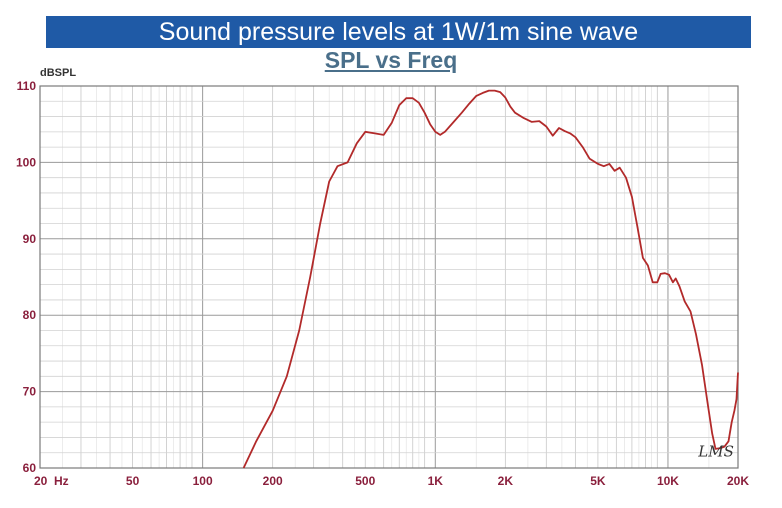  I want to click on y-tick-label: 60, so click(30, 468).